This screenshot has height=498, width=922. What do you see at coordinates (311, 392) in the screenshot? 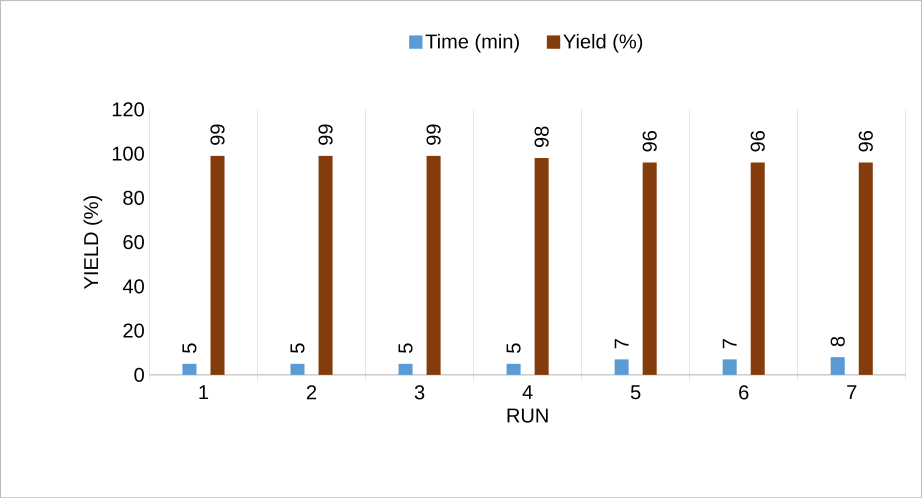
I see `x-tick-label: 2` at bounding box center [311, 392].